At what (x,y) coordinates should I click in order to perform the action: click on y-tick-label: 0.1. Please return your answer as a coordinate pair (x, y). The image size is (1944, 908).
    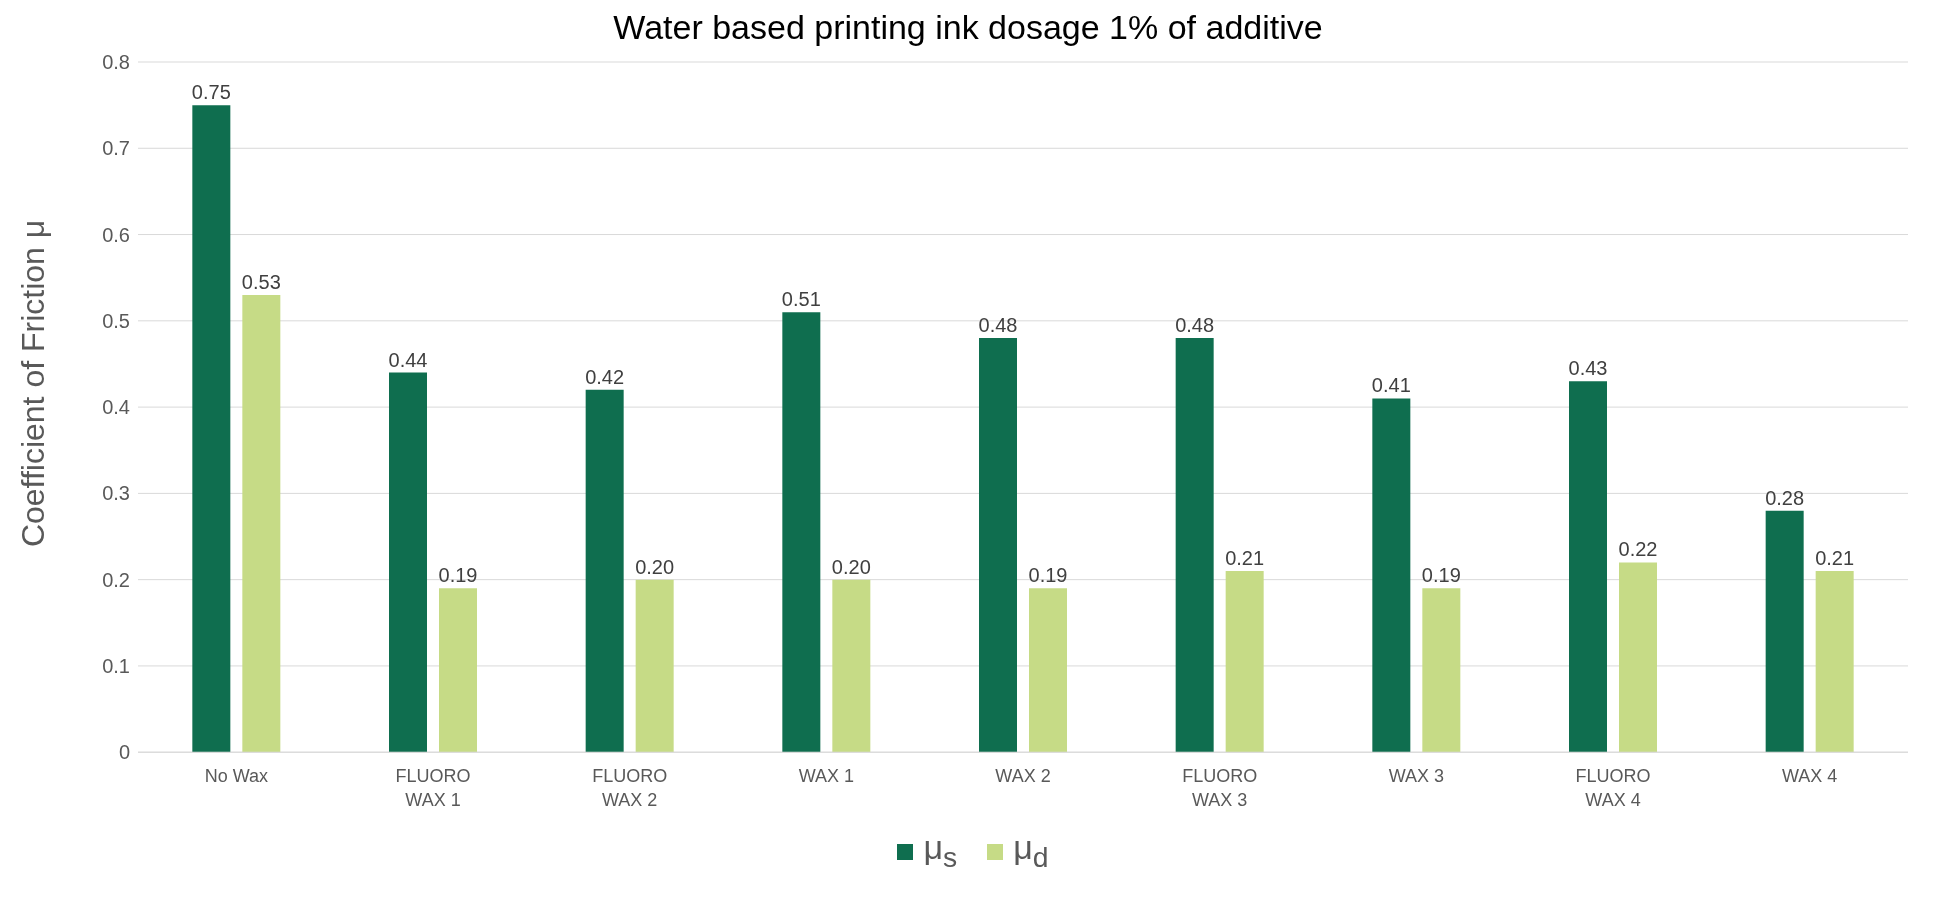
    Looking at the image, I should click on (116, 666).